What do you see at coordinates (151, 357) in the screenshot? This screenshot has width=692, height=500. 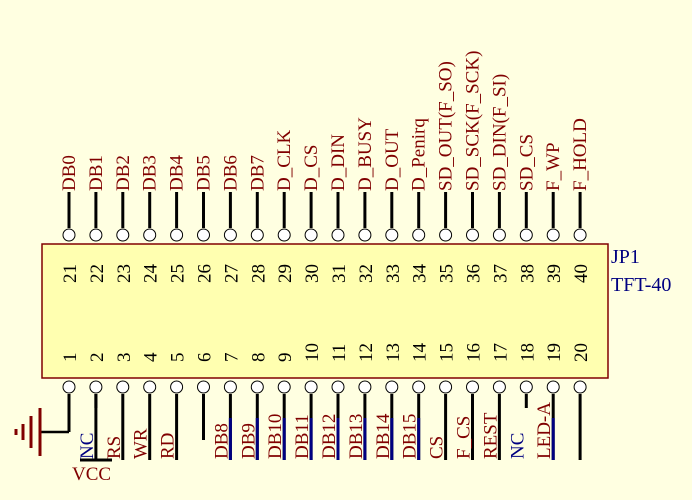 I see `pin-number: 4` at bounding box center [151, 357].